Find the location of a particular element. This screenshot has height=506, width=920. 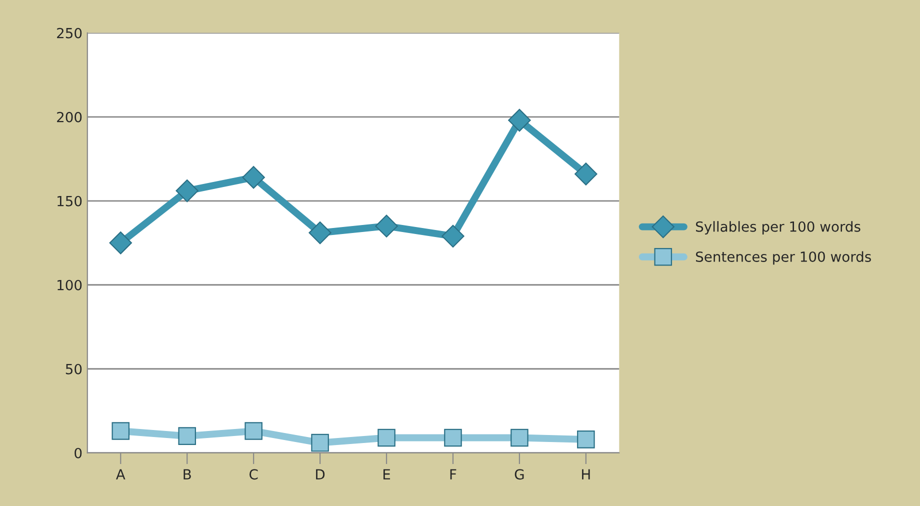

x-tick-label: H is located at coordinates (586, 474).